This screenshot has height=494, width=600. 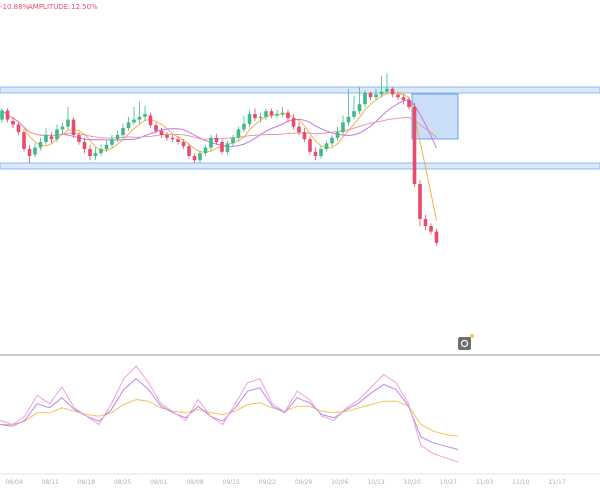 What do you see at coordinates (231, 482) in the screenshot?
I see `x-tick-label: 09/15` at bounding box center [231, 482].